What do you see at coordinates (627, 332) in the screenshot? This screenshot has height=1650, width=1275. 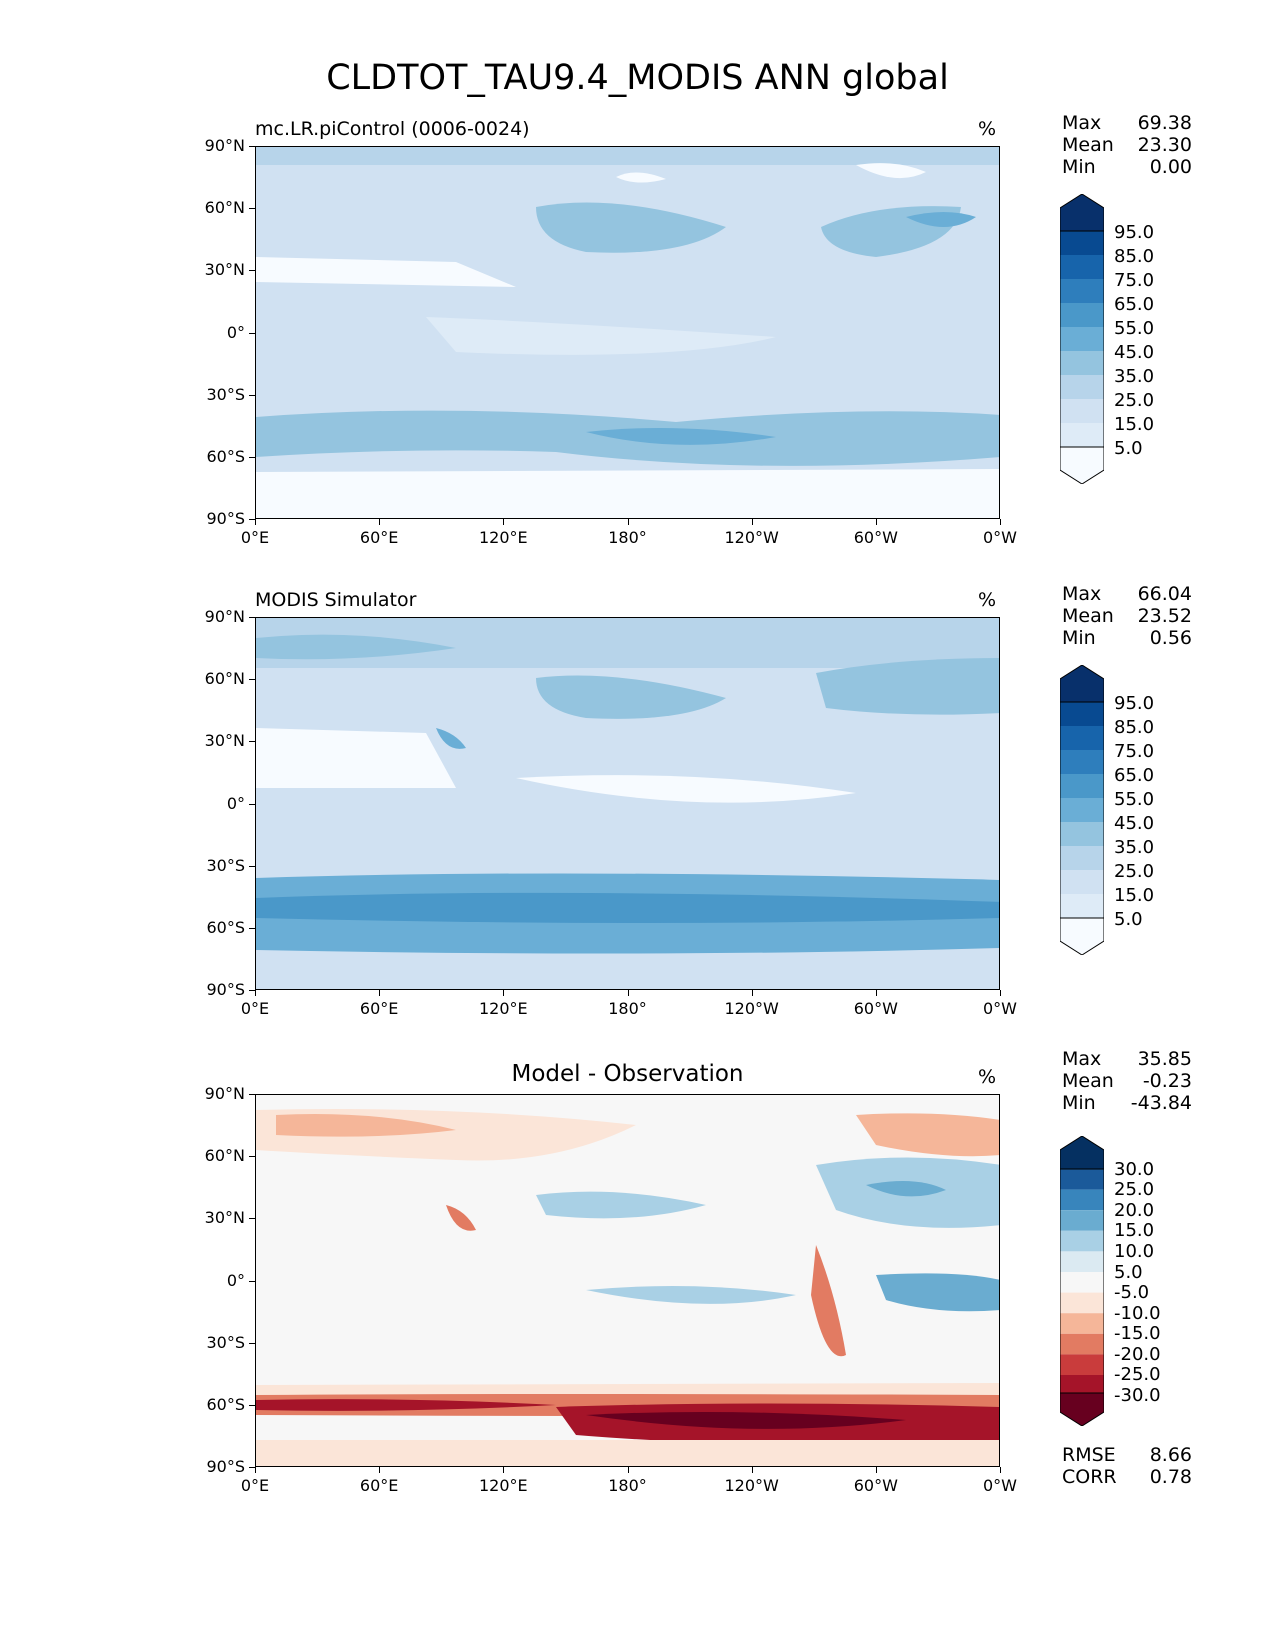 I see `map-model` at bounding box center [627, 332].